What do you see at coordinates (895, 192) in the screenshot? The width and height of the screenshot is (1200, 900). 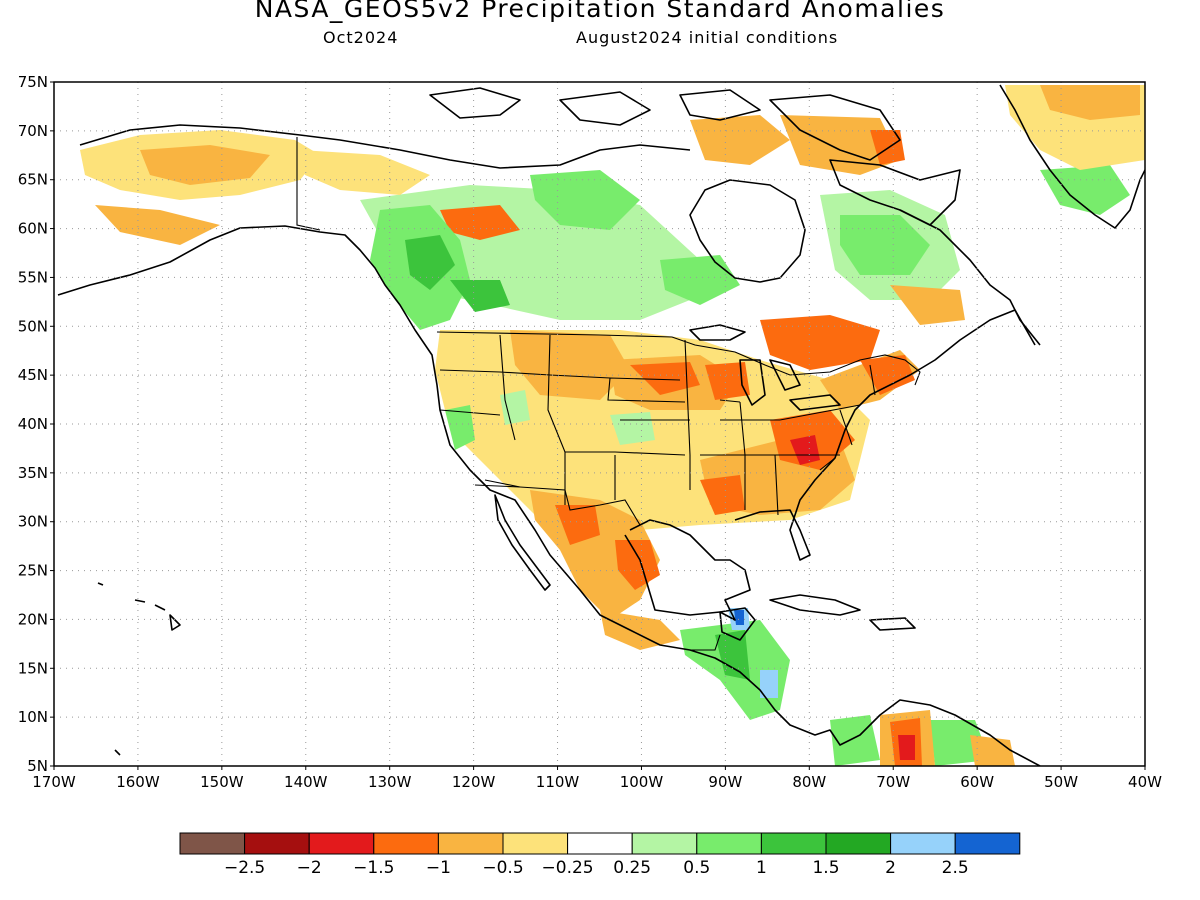 I see `baffin-island` at bounding box center [895, 192].